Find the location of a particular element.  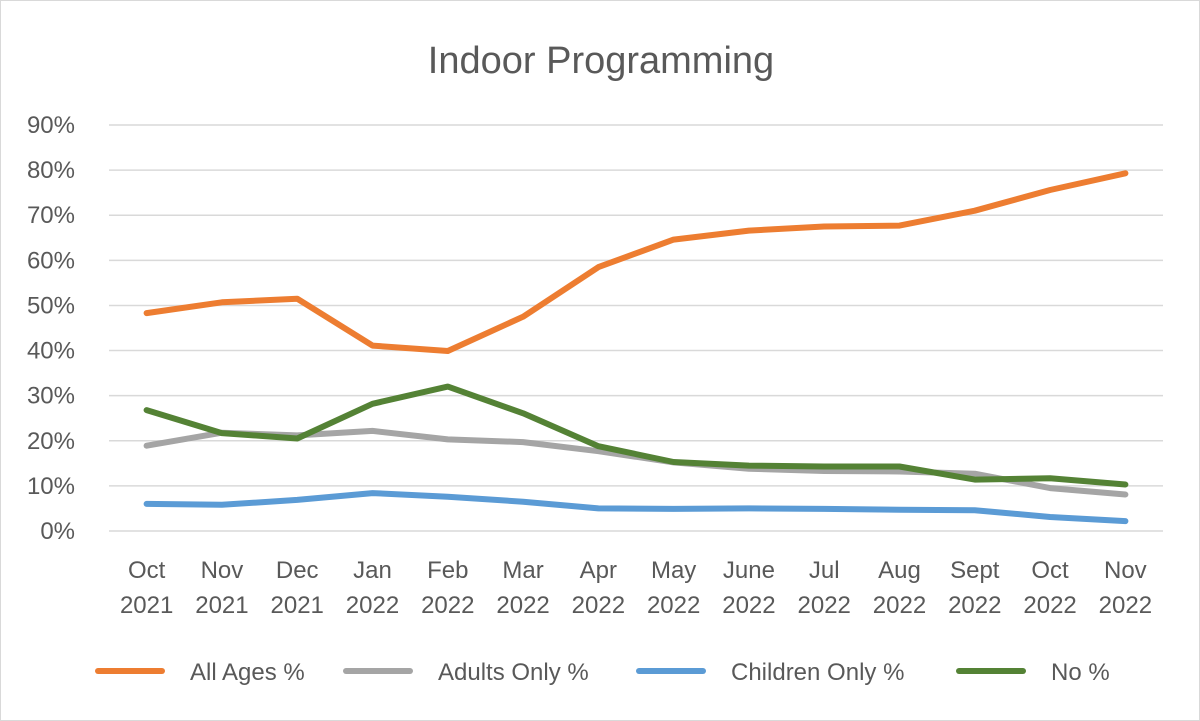

y-tick-label: 80% is located at coordinates (51, 170).